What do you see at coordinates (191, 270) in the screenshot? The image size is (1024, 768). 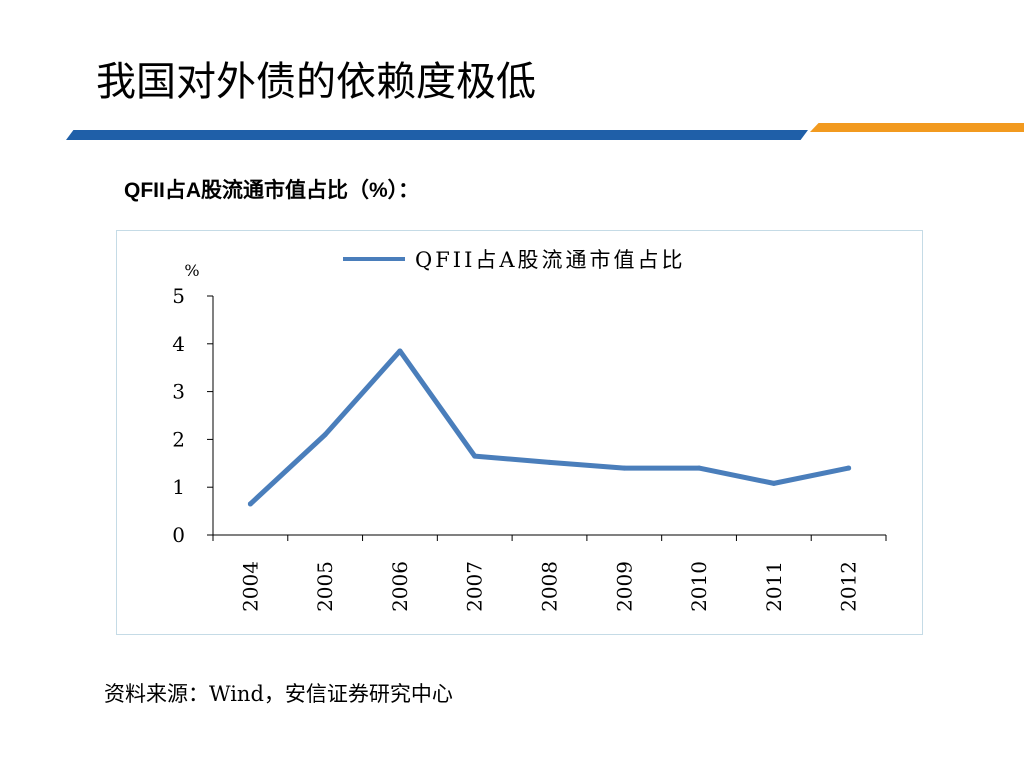 I see `y-axis-label: %` at bounding box center [191, 270].